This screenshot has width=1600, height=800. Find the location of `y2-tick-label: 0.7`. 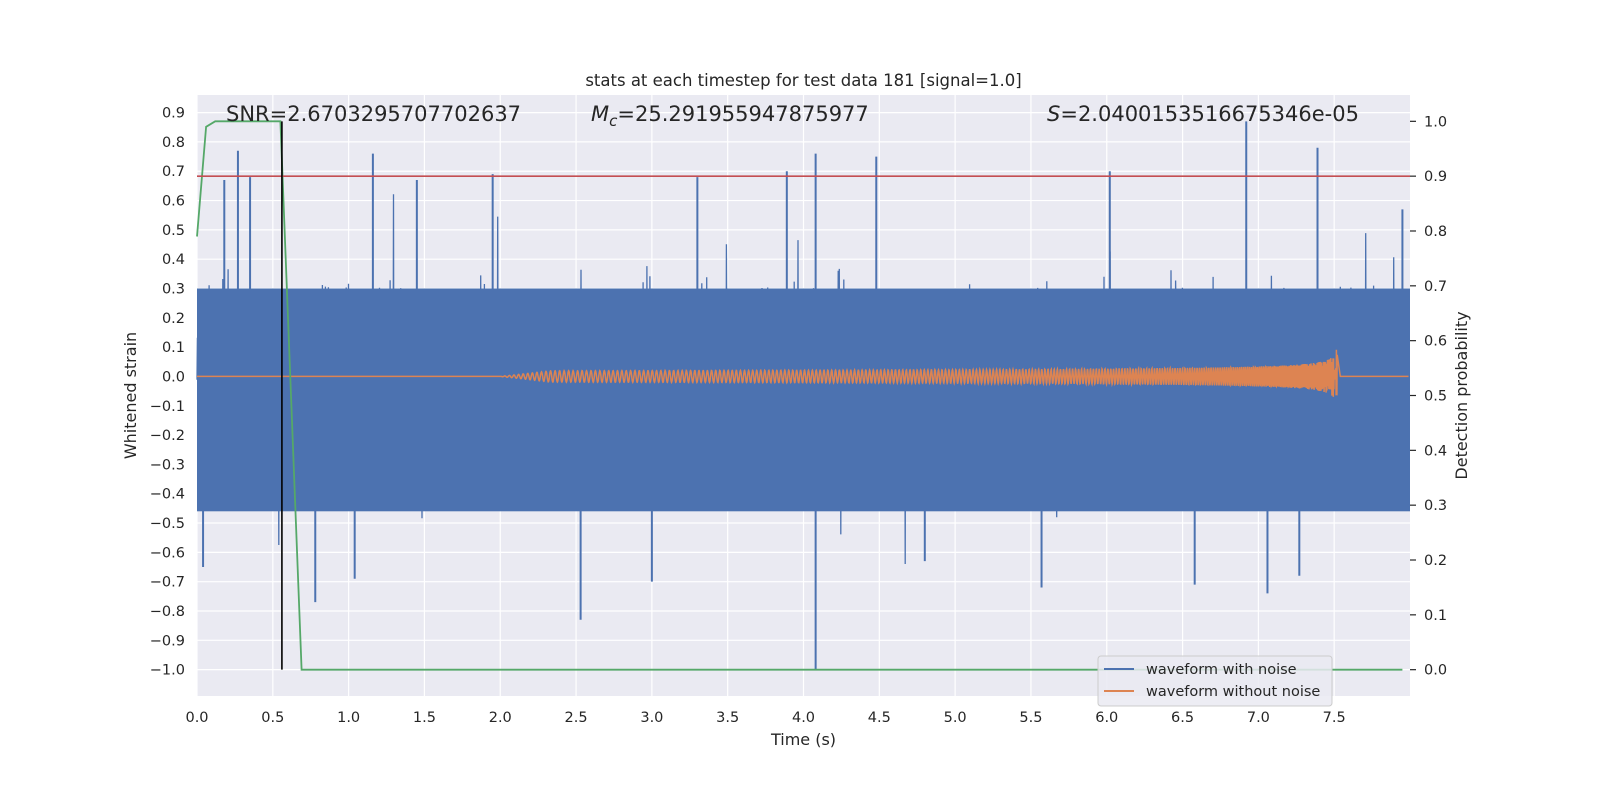

y2-tick-label: 0.7 is located at coordinates (1435, 287).